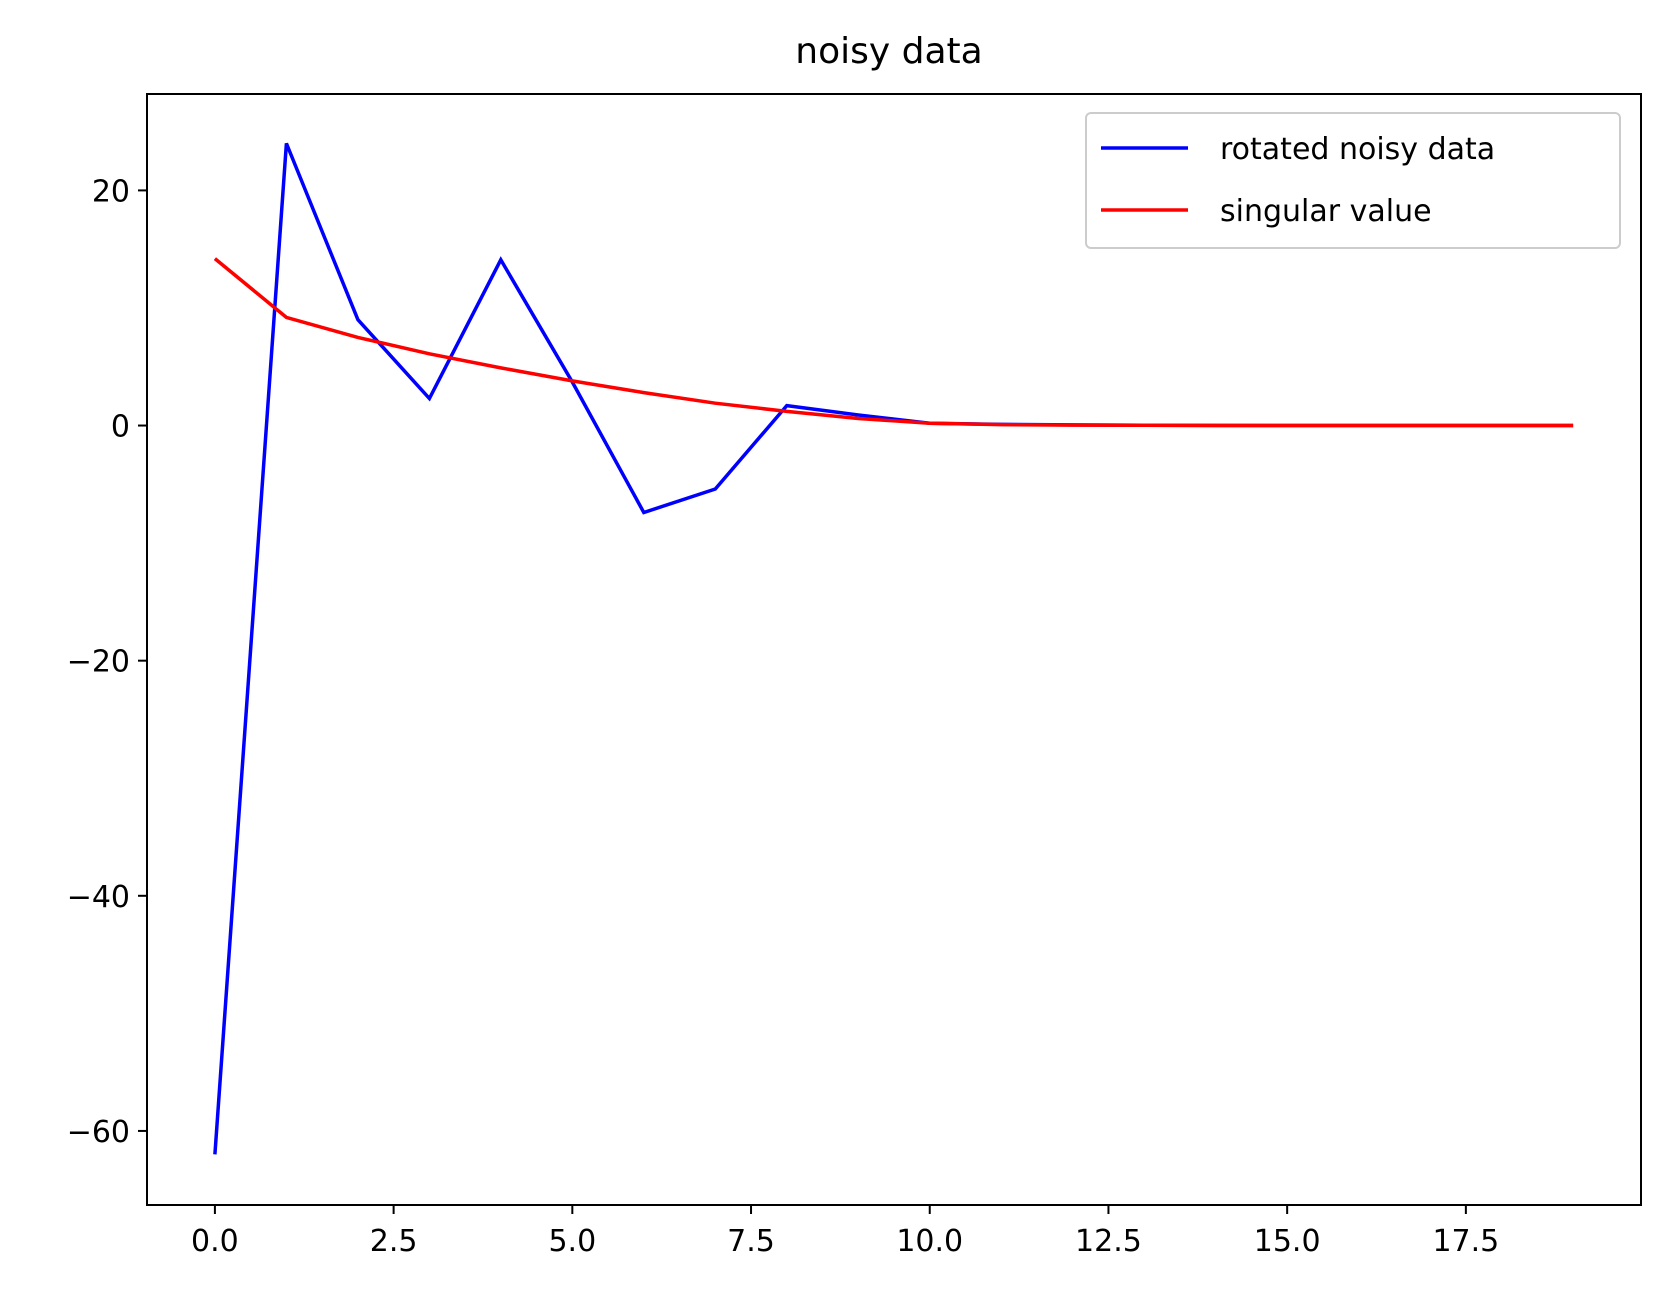 The image size is (1665, 1300). What do you see at coordinates (1287, 1241) in the screenshot?
I see `x-tick-label: 15.0` at bounding box center [1287, 1241].